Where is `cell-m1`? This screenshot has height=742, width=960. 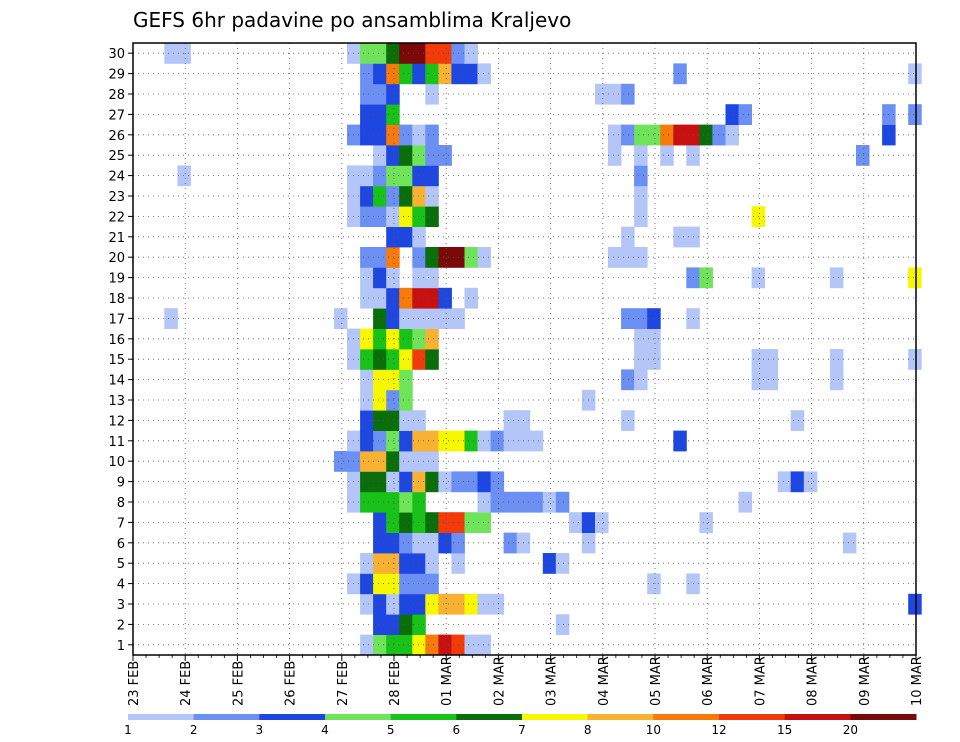
cell-m1 is located at coordinates (406, 645).